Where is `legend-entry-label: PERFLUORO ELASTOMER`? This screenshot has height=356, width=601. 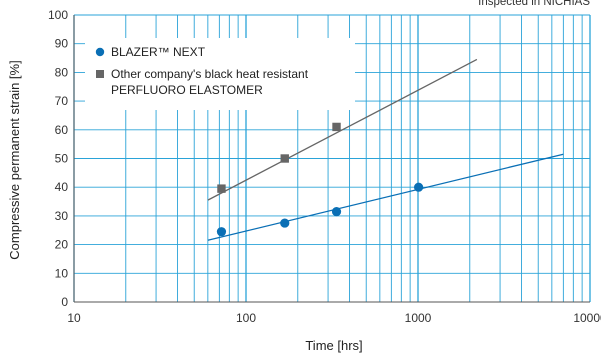 legend-entry-label: PERFLUORO ELASTOMER is located at coordinates (187, 90).